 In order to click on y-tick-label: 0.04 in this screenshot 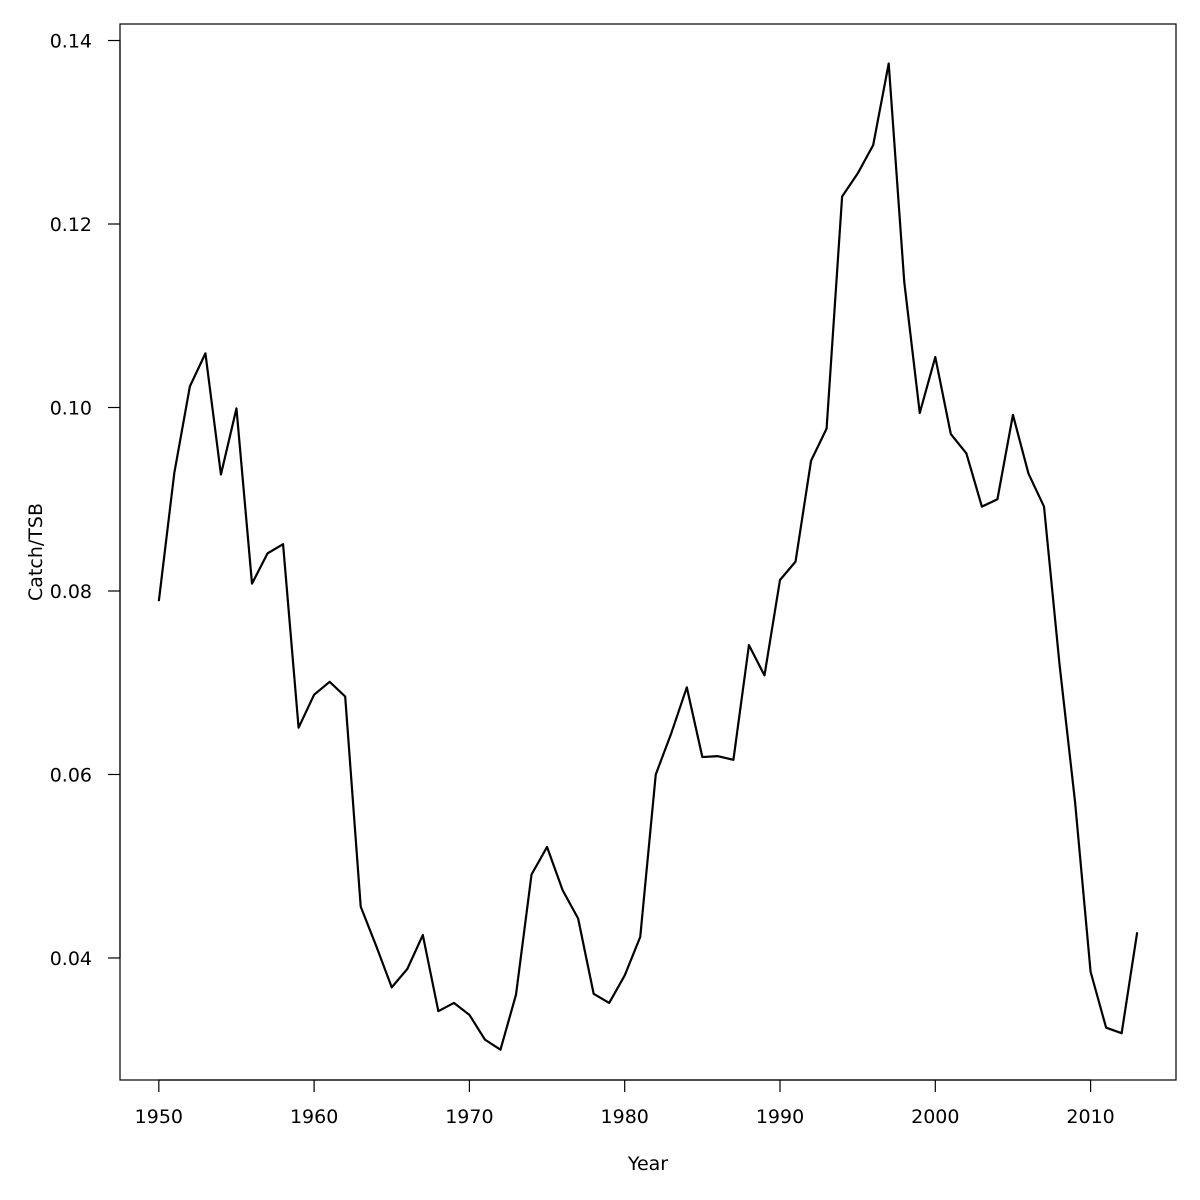, I will do `click(71, 959)`.